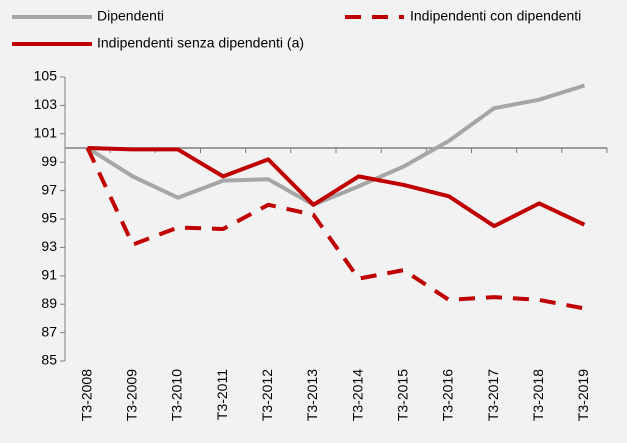 This screenshot has height=443, width=627. Describe the element at coordinates (130, 16) in the screenshot. I see `legend-label: Dipendenti` at that location.